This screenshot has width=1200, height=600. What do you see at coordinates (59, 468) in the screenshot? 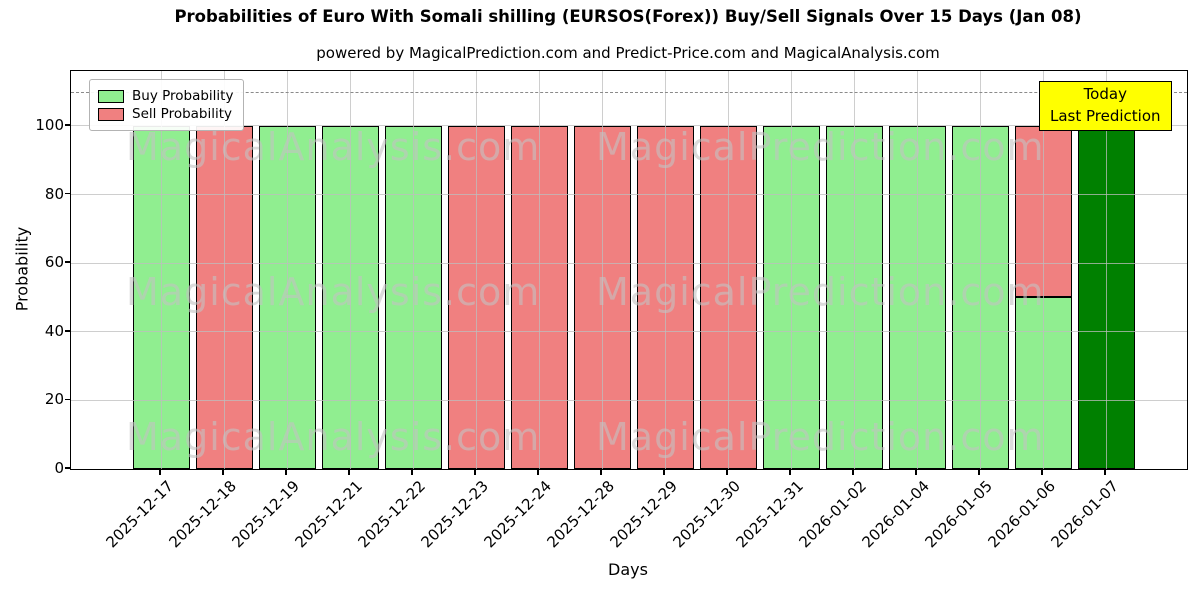
I see `y-tick-label: 0` at bounding box center [59, 468].